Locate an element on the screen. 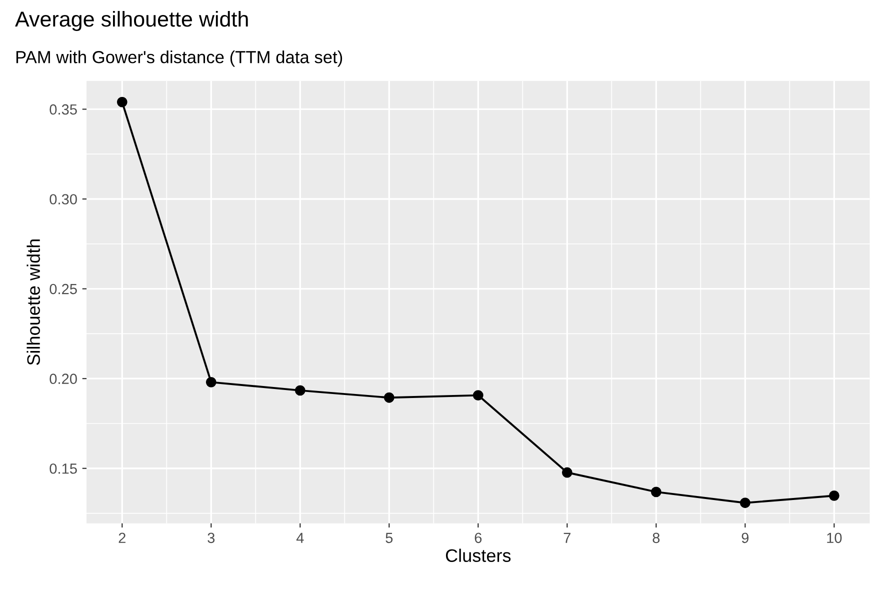 The image size is (883, 590). chart-title: Average silhouette width is located at coordinates (131, 21).